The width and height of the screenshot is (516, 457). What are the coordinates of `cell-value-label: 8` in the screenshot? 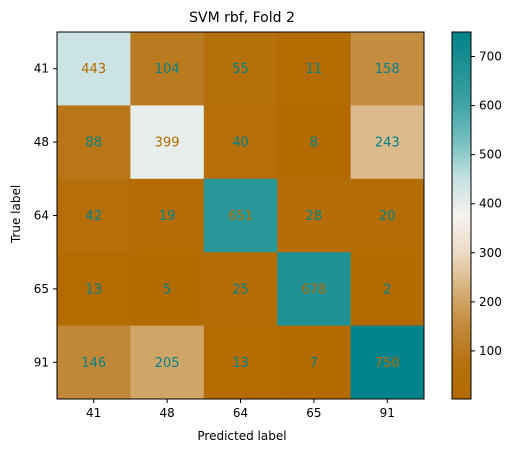 It's located at (314, 143).